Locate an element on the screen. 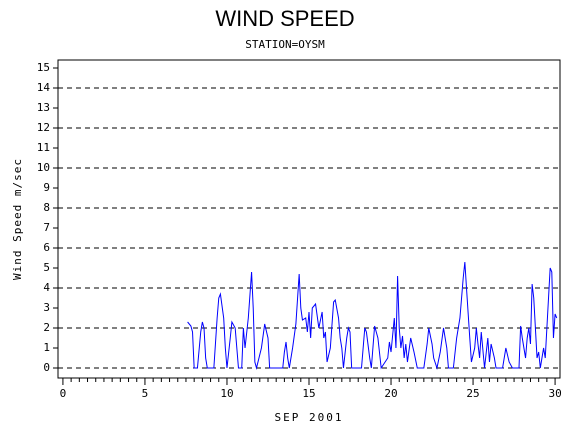 The height and width of the screenshot is (430, 570). y-tick-label: 9 is located at coordinates (46, 187).